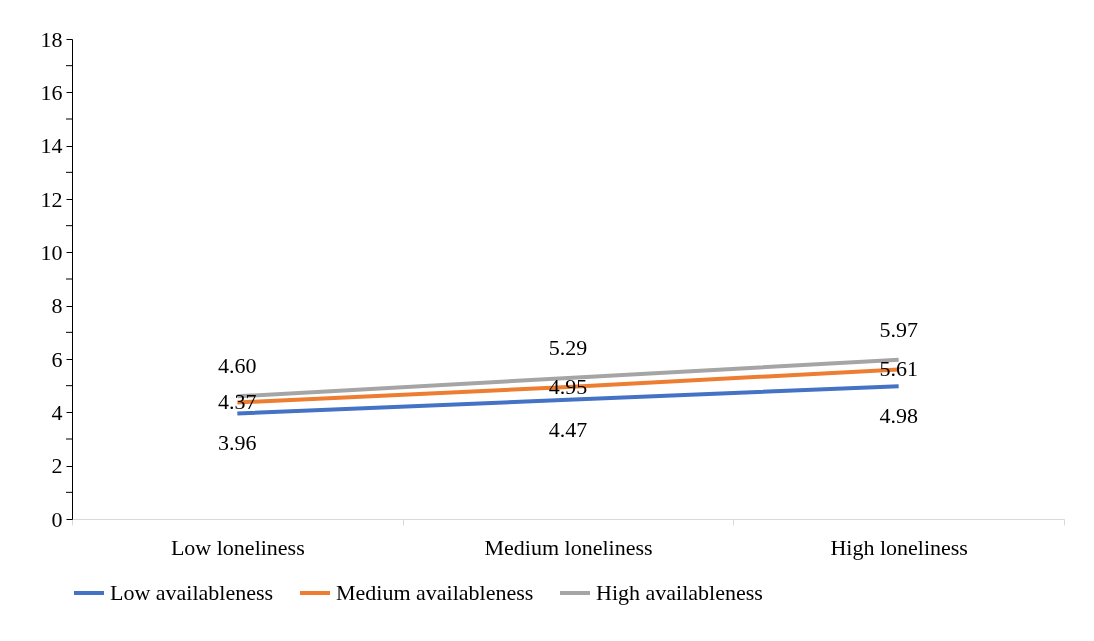 The image size is (1094, 641). Describe the element at coordinates (237, 547) in the screenshot. I see `x-tick-label: Low loneliness` at that location.